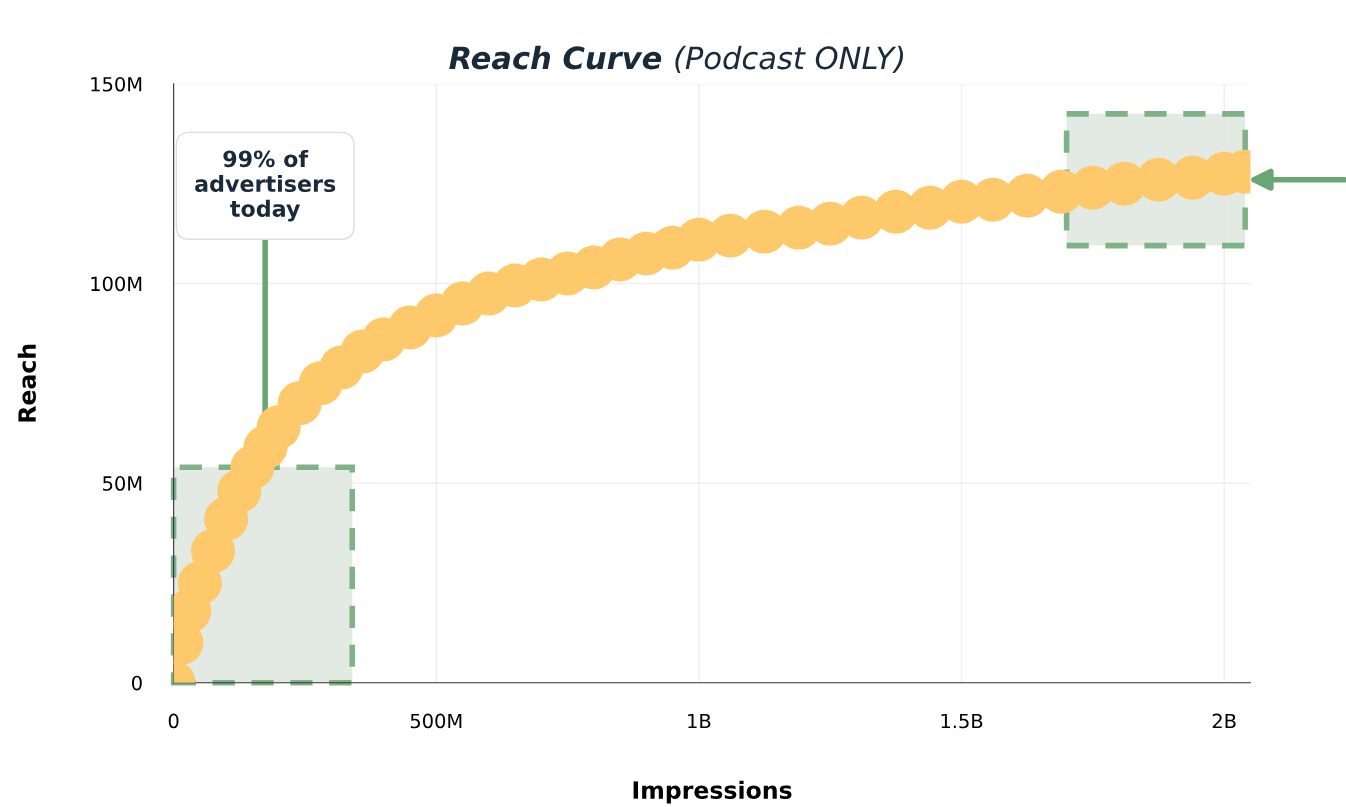  Describe the element at coordinates (26, 383) in the screenshot. I see `y-axis-title: Reach` at that location.